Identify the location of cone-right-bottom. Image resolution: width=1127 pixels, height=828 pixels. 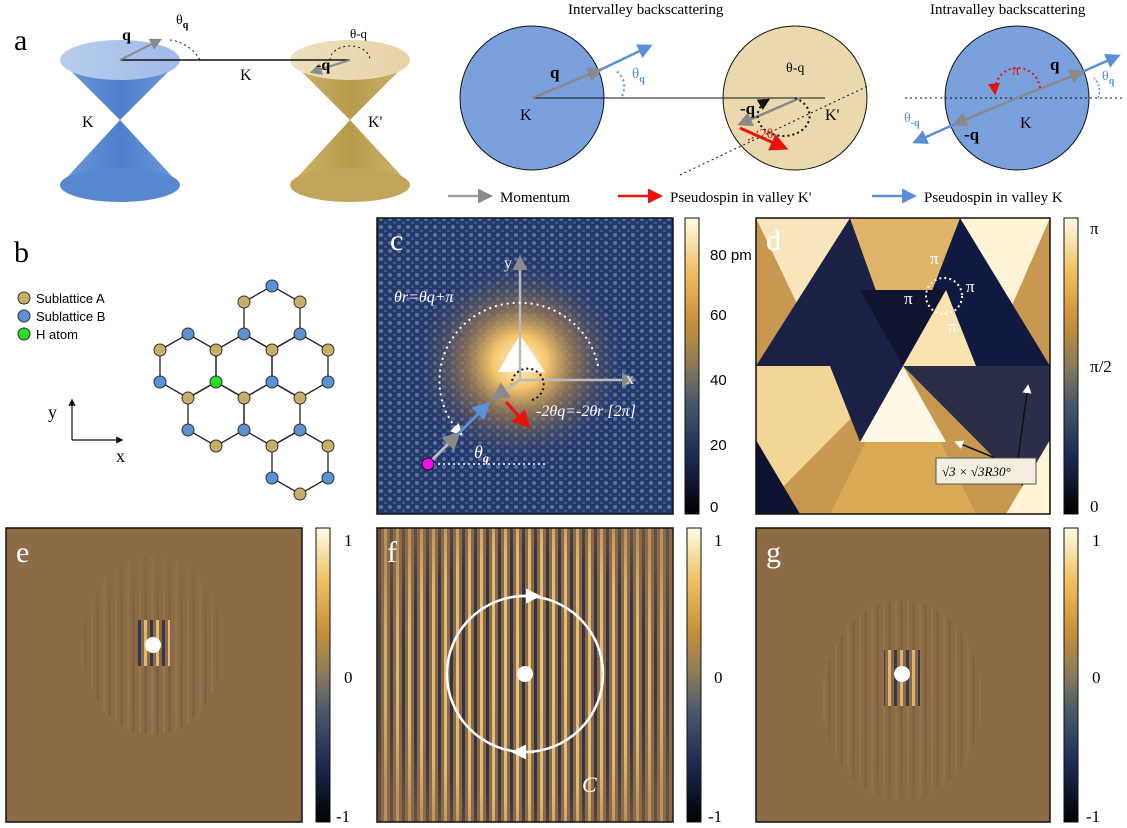
(350, 185).